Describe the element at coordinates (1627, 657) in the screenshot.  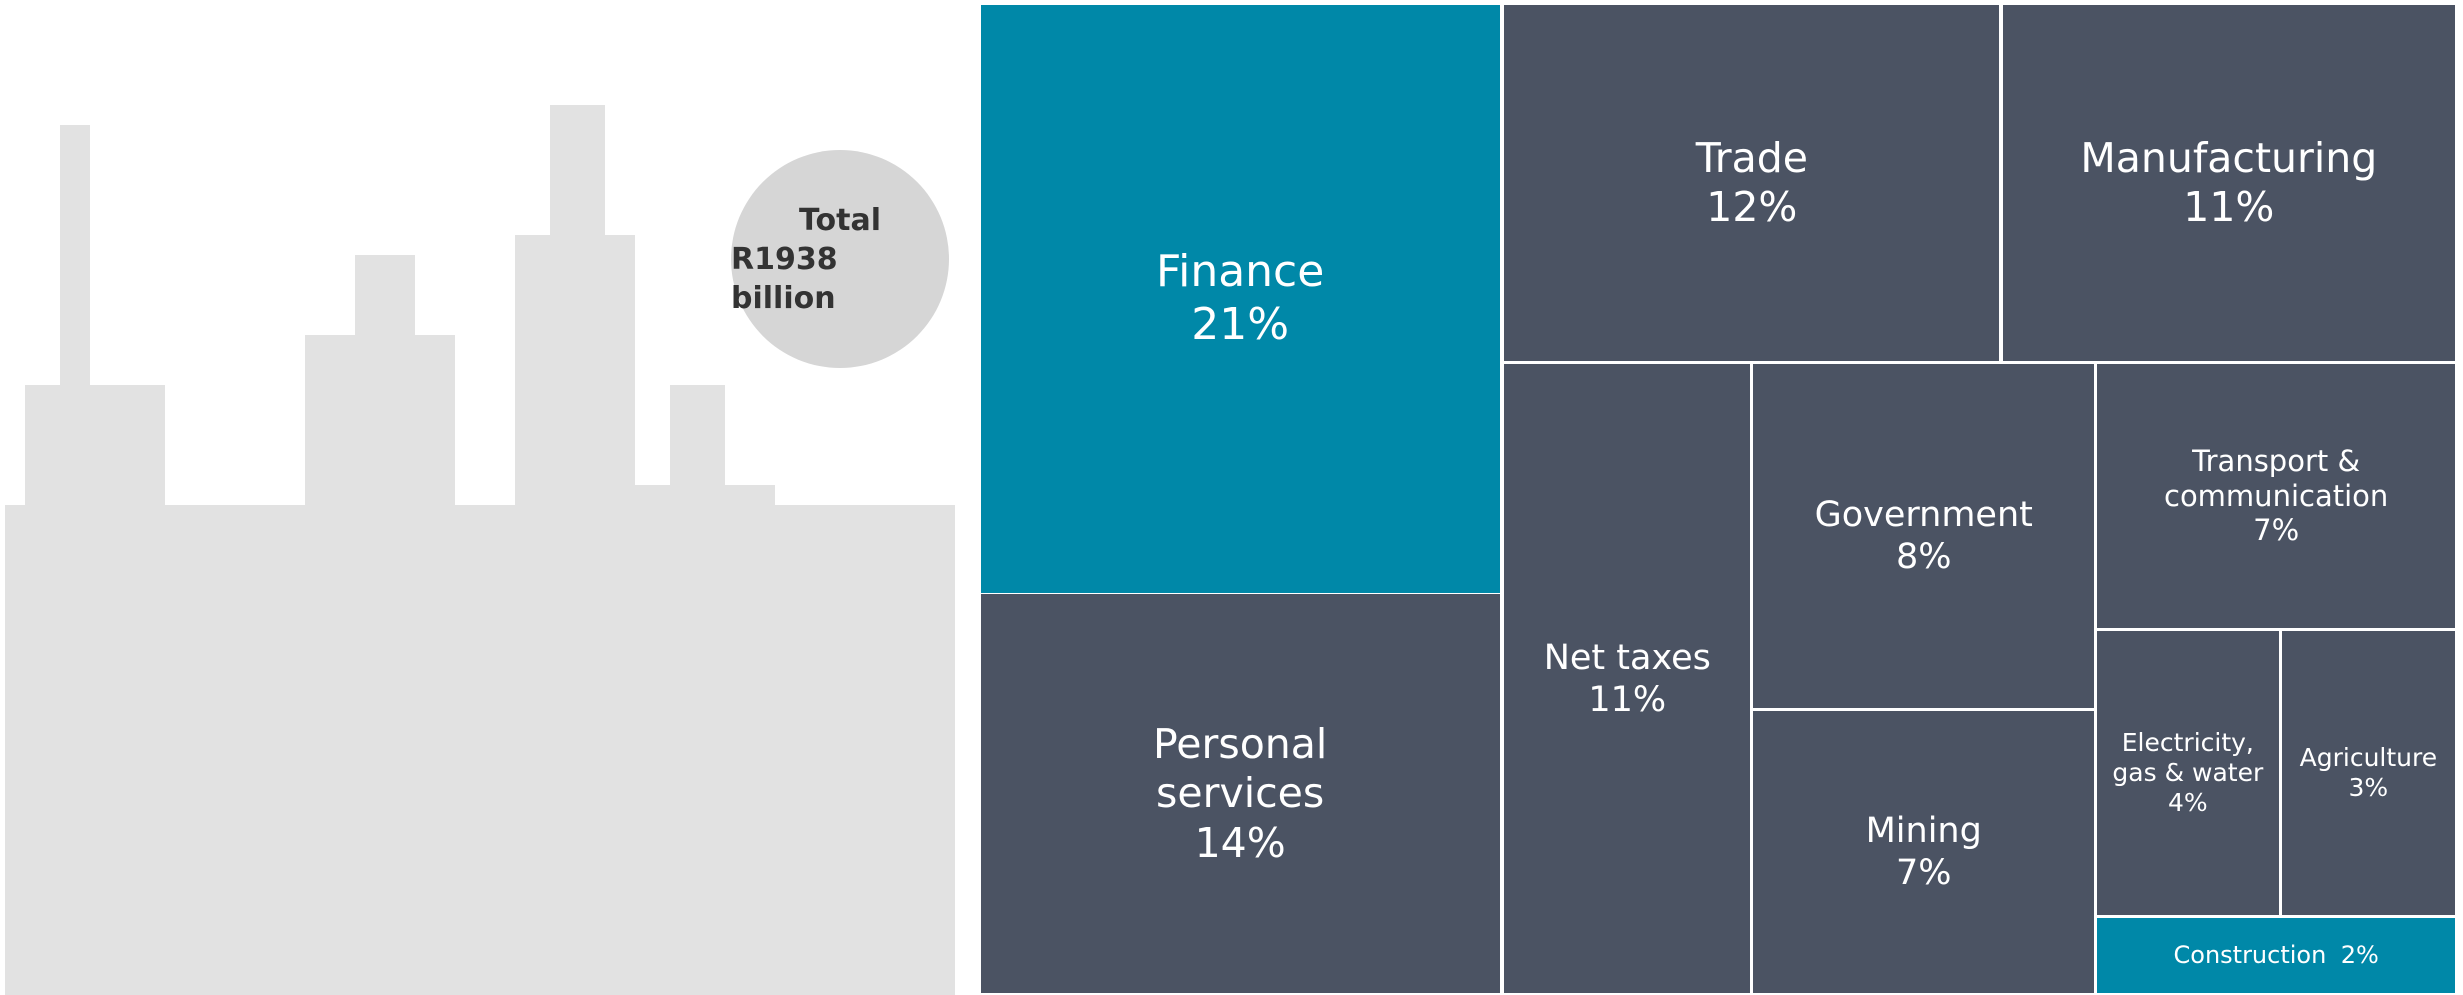
I see `cell-label: Net taxes` at that location.